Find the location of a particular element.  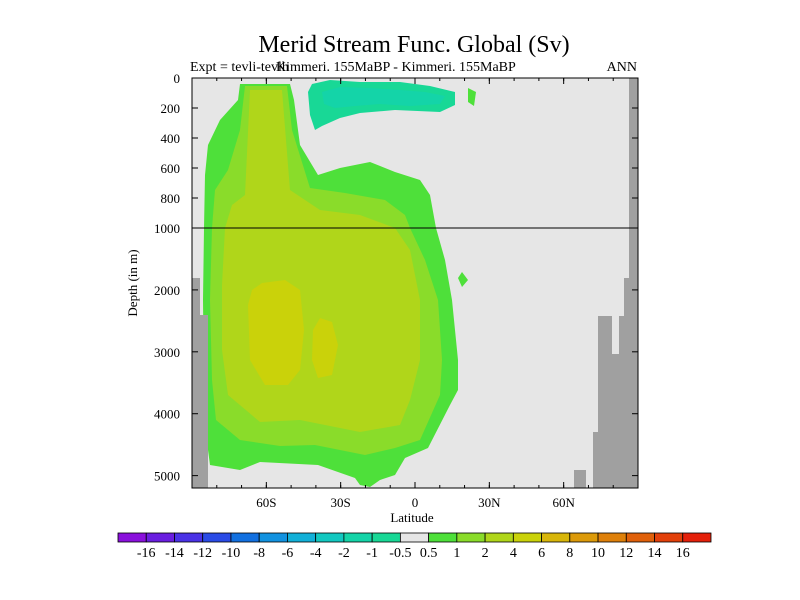

subtitle-experiment: Expt = tevli-tevlh is located at coordinates (239, 67).